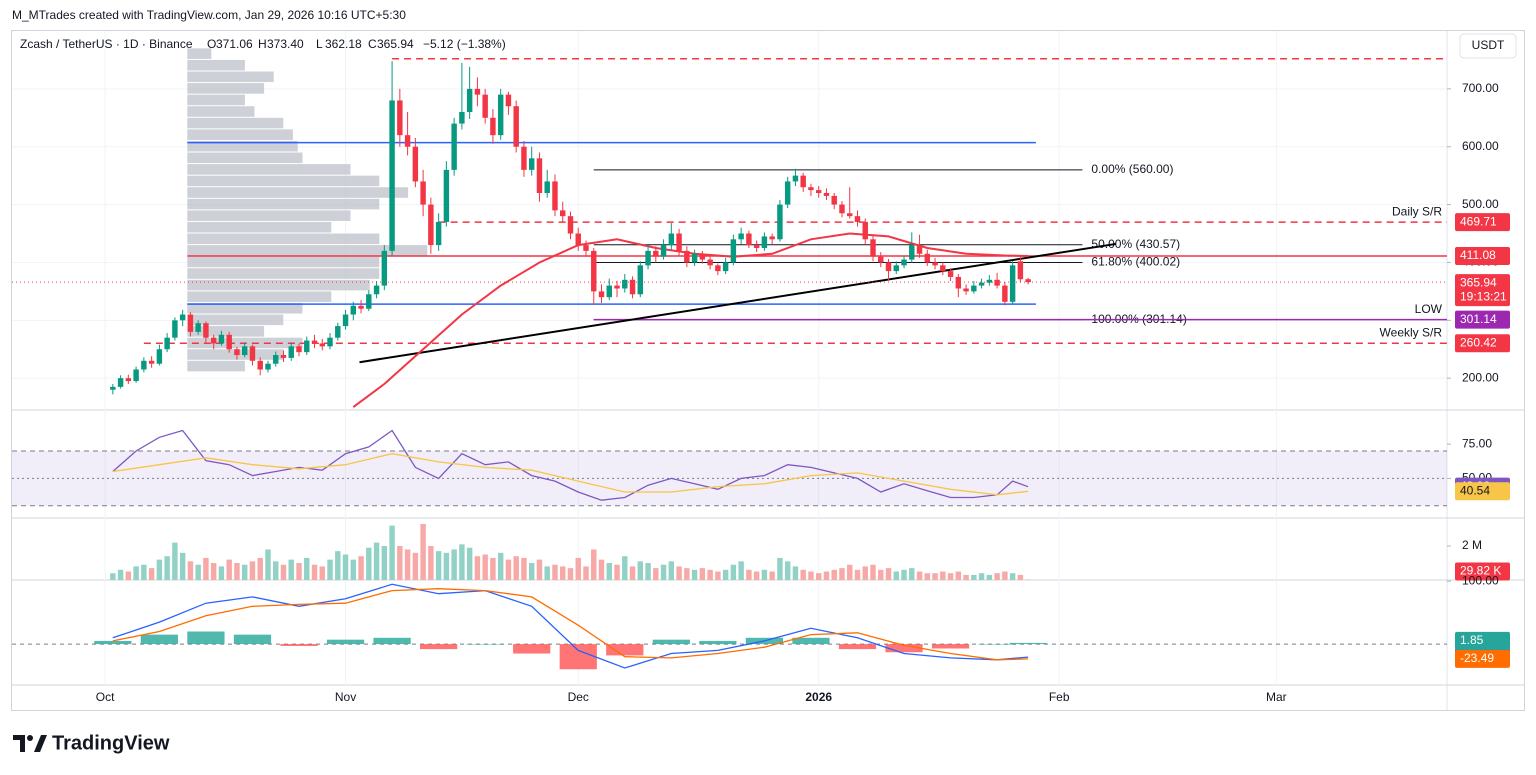 This screenshot has height=775, width=1536. Describe the element at coordinates (570, 624) in the screenshot. I see `indicator-line` at that location.